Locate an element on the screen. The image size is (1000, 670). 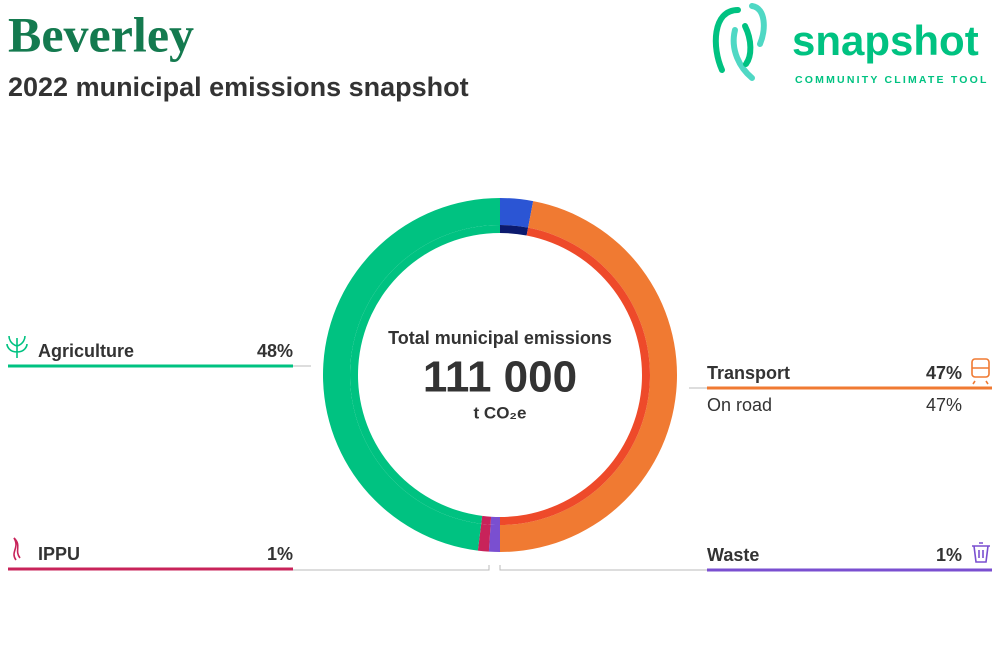
transport-icon is located at coordinates (980, 371).